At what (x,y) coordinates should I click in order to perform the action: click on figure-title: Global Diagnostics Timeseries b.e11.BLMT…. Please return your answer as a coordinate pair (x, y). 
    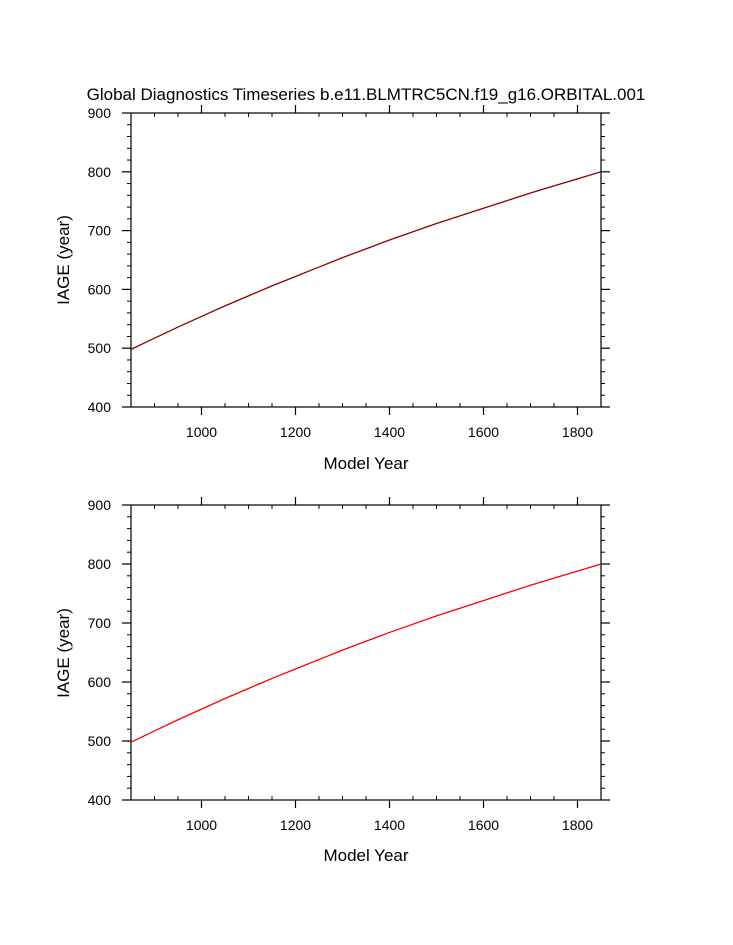
    Looking at the image, I should click on (366, 94).